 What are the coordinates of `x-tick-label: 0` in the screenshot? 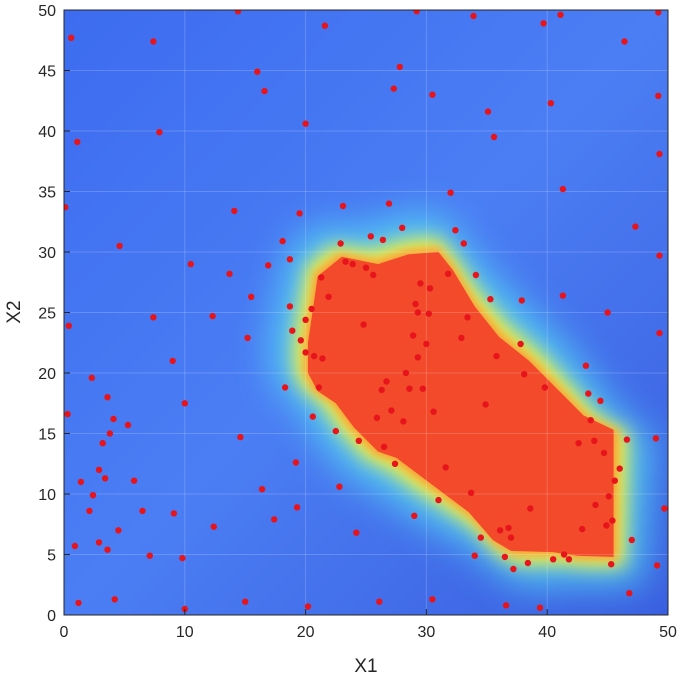 It's located at (64, 632).